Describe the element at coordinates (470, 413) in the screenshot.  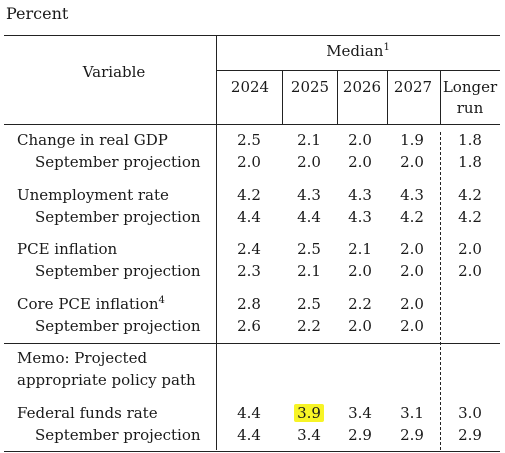
I see `ffr-longer-run: 3.0` at that location.